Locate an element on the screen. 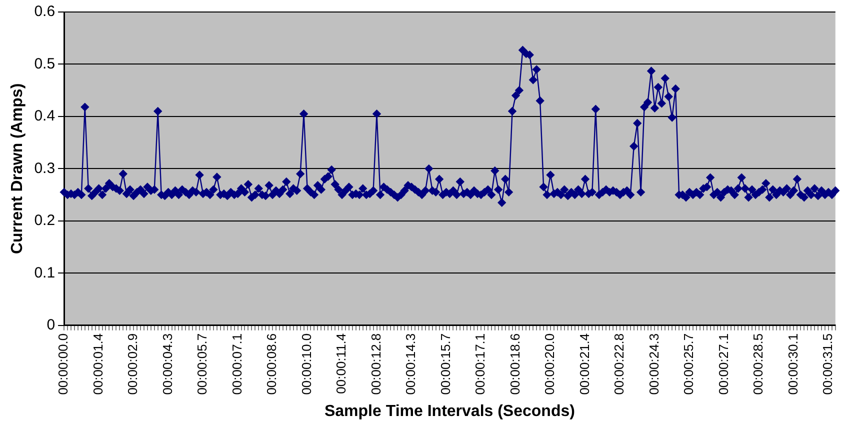 The width and height of the screenshot is (854, 429). x-tick-label: 00:00:28.5 is located at coordinates (758, 364).